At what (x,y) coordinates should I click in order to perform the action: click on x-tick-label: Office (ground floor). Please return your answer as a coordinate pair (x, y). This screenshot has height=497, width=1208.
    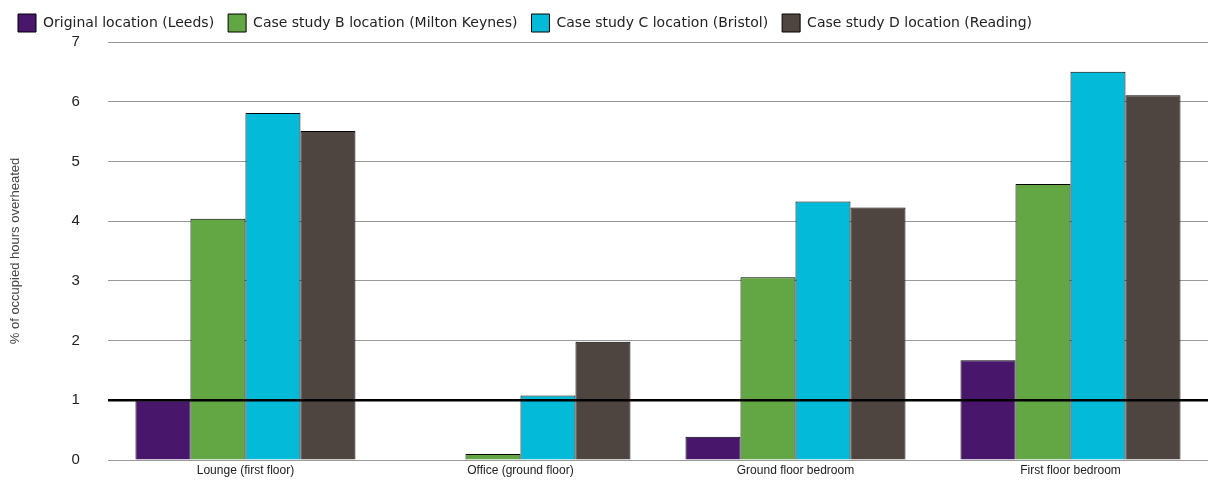
    Looking at the image, I should click on (520, 469).